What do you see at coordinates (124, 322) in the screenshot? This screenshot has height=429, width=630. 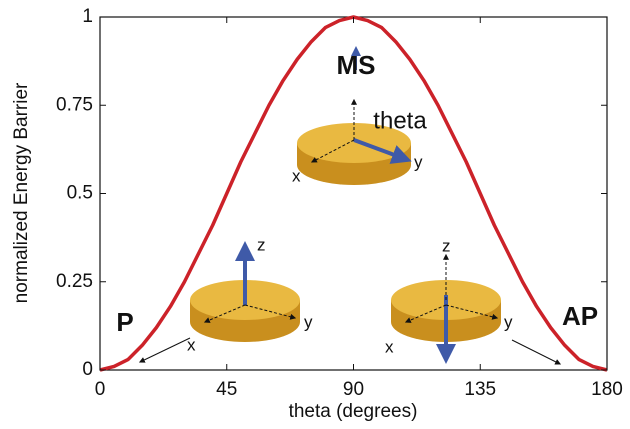 I see `annotation: P` at bounding box center [124, 322].